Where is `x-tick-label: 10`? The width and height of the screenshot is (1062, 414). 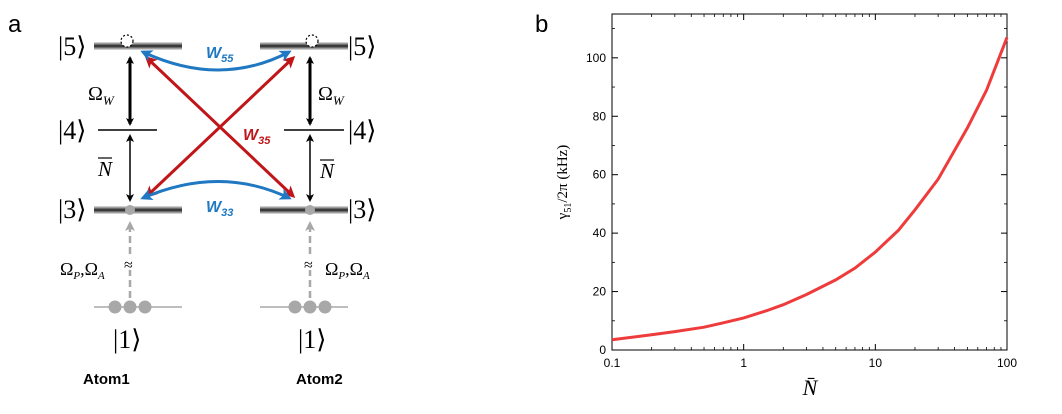
x-tick-label: 10 is located at coordinates (876, 363).